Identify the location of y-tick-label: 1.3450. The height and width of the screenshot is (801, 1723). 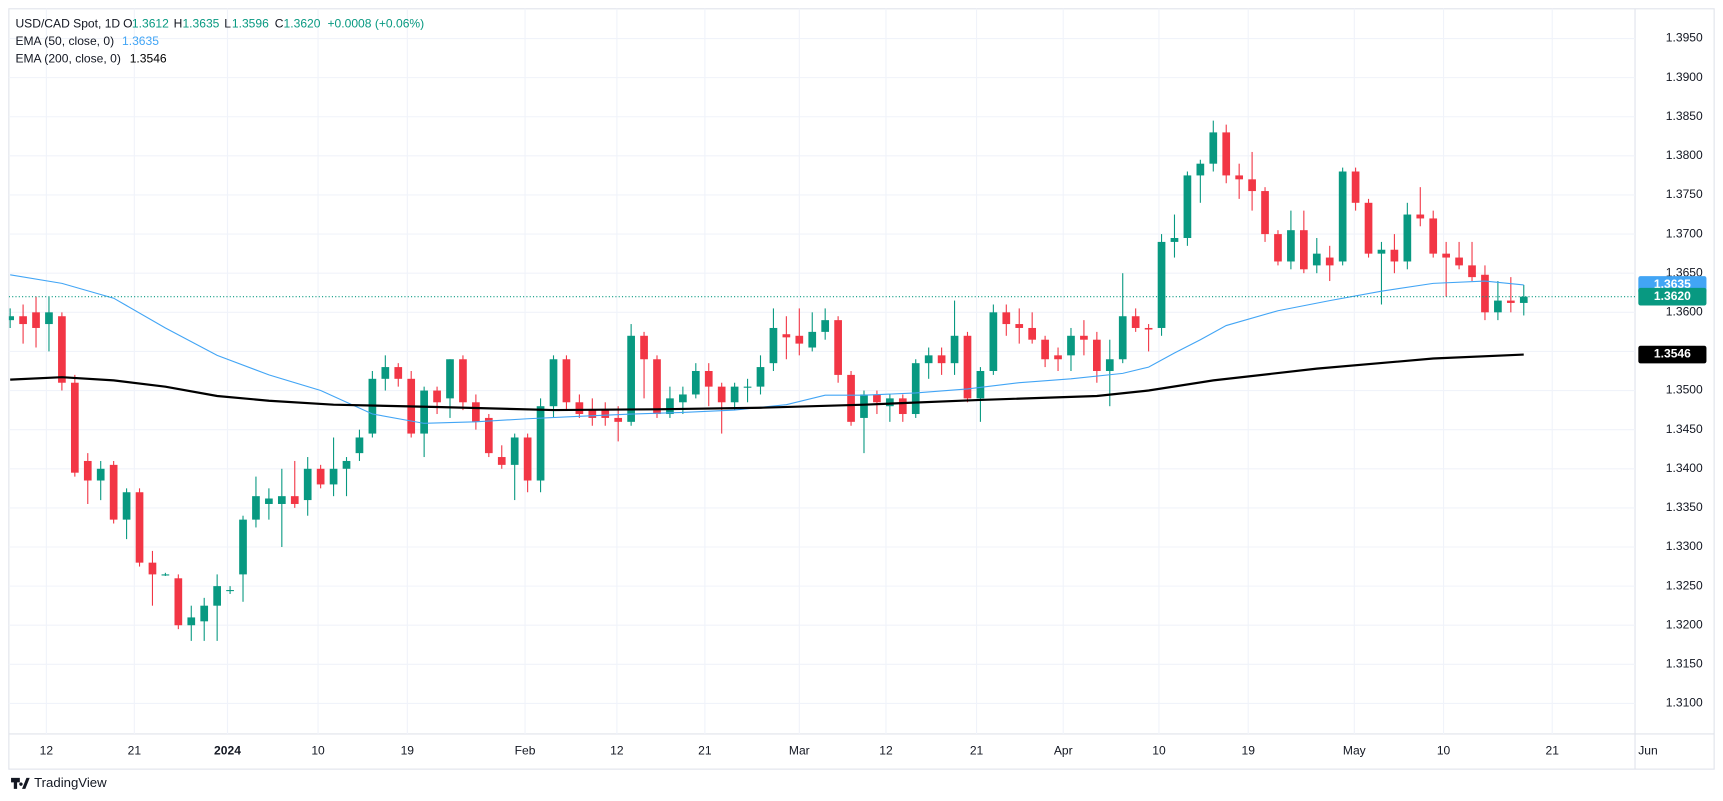
(1684, 429).